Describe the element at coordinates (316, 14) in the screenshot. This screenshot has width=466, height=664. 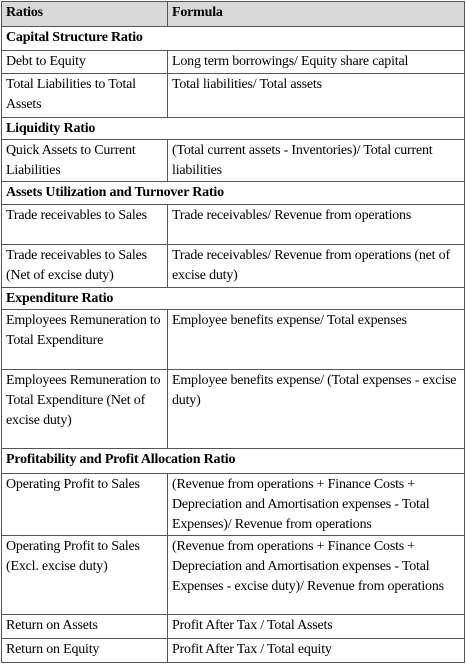
I see `header-cell: Formula` at that location.